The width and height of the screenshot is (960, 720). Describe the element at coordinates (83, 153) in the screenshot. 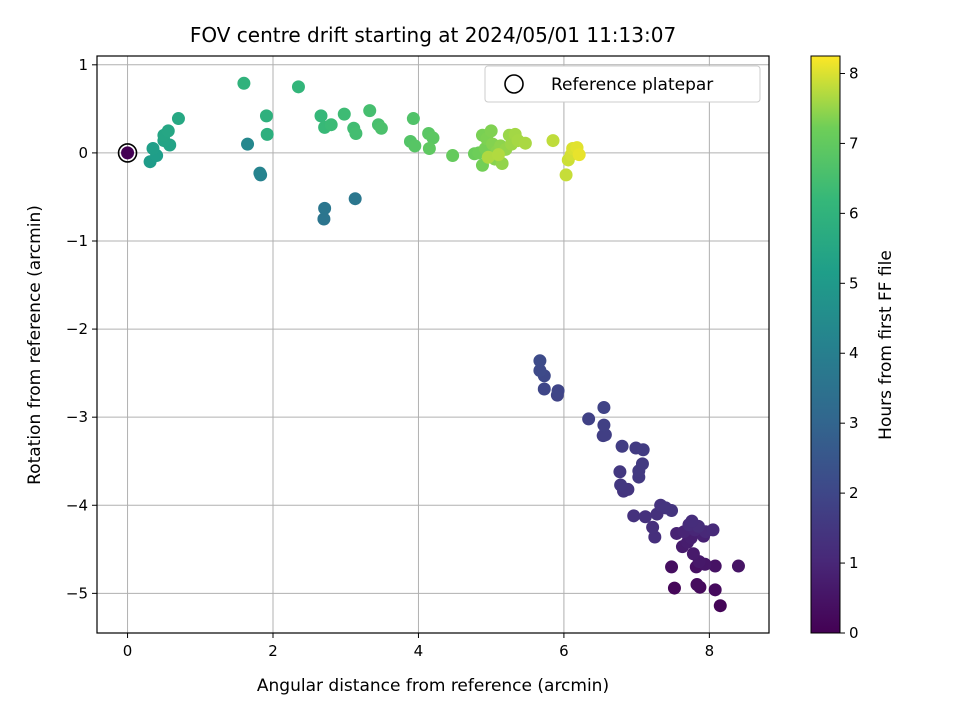

I see `y-tick-label: 0` at that location.